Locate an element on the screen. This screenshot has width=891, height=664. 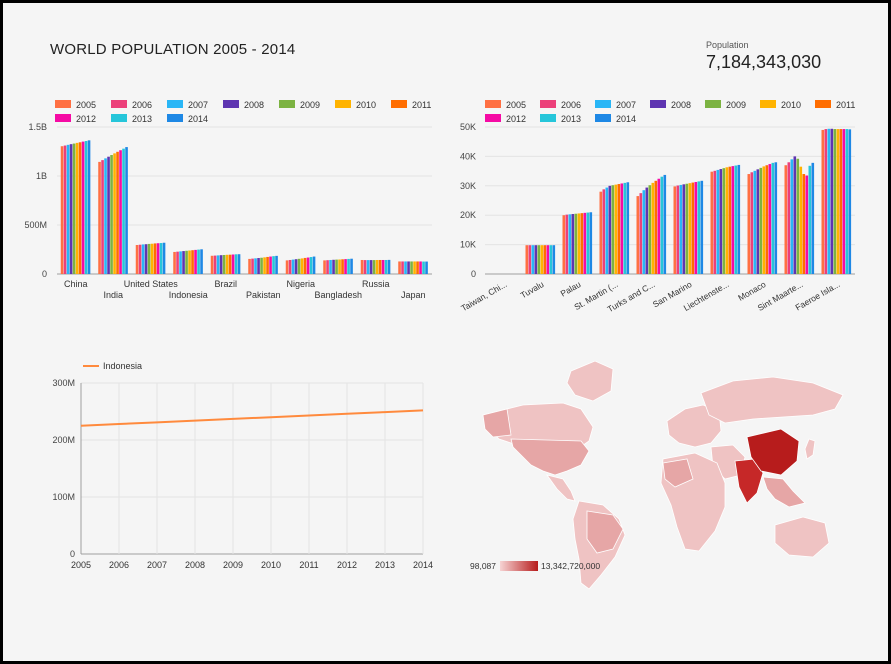
x-tick-label: 2008 is located at coordinates (195, 565).